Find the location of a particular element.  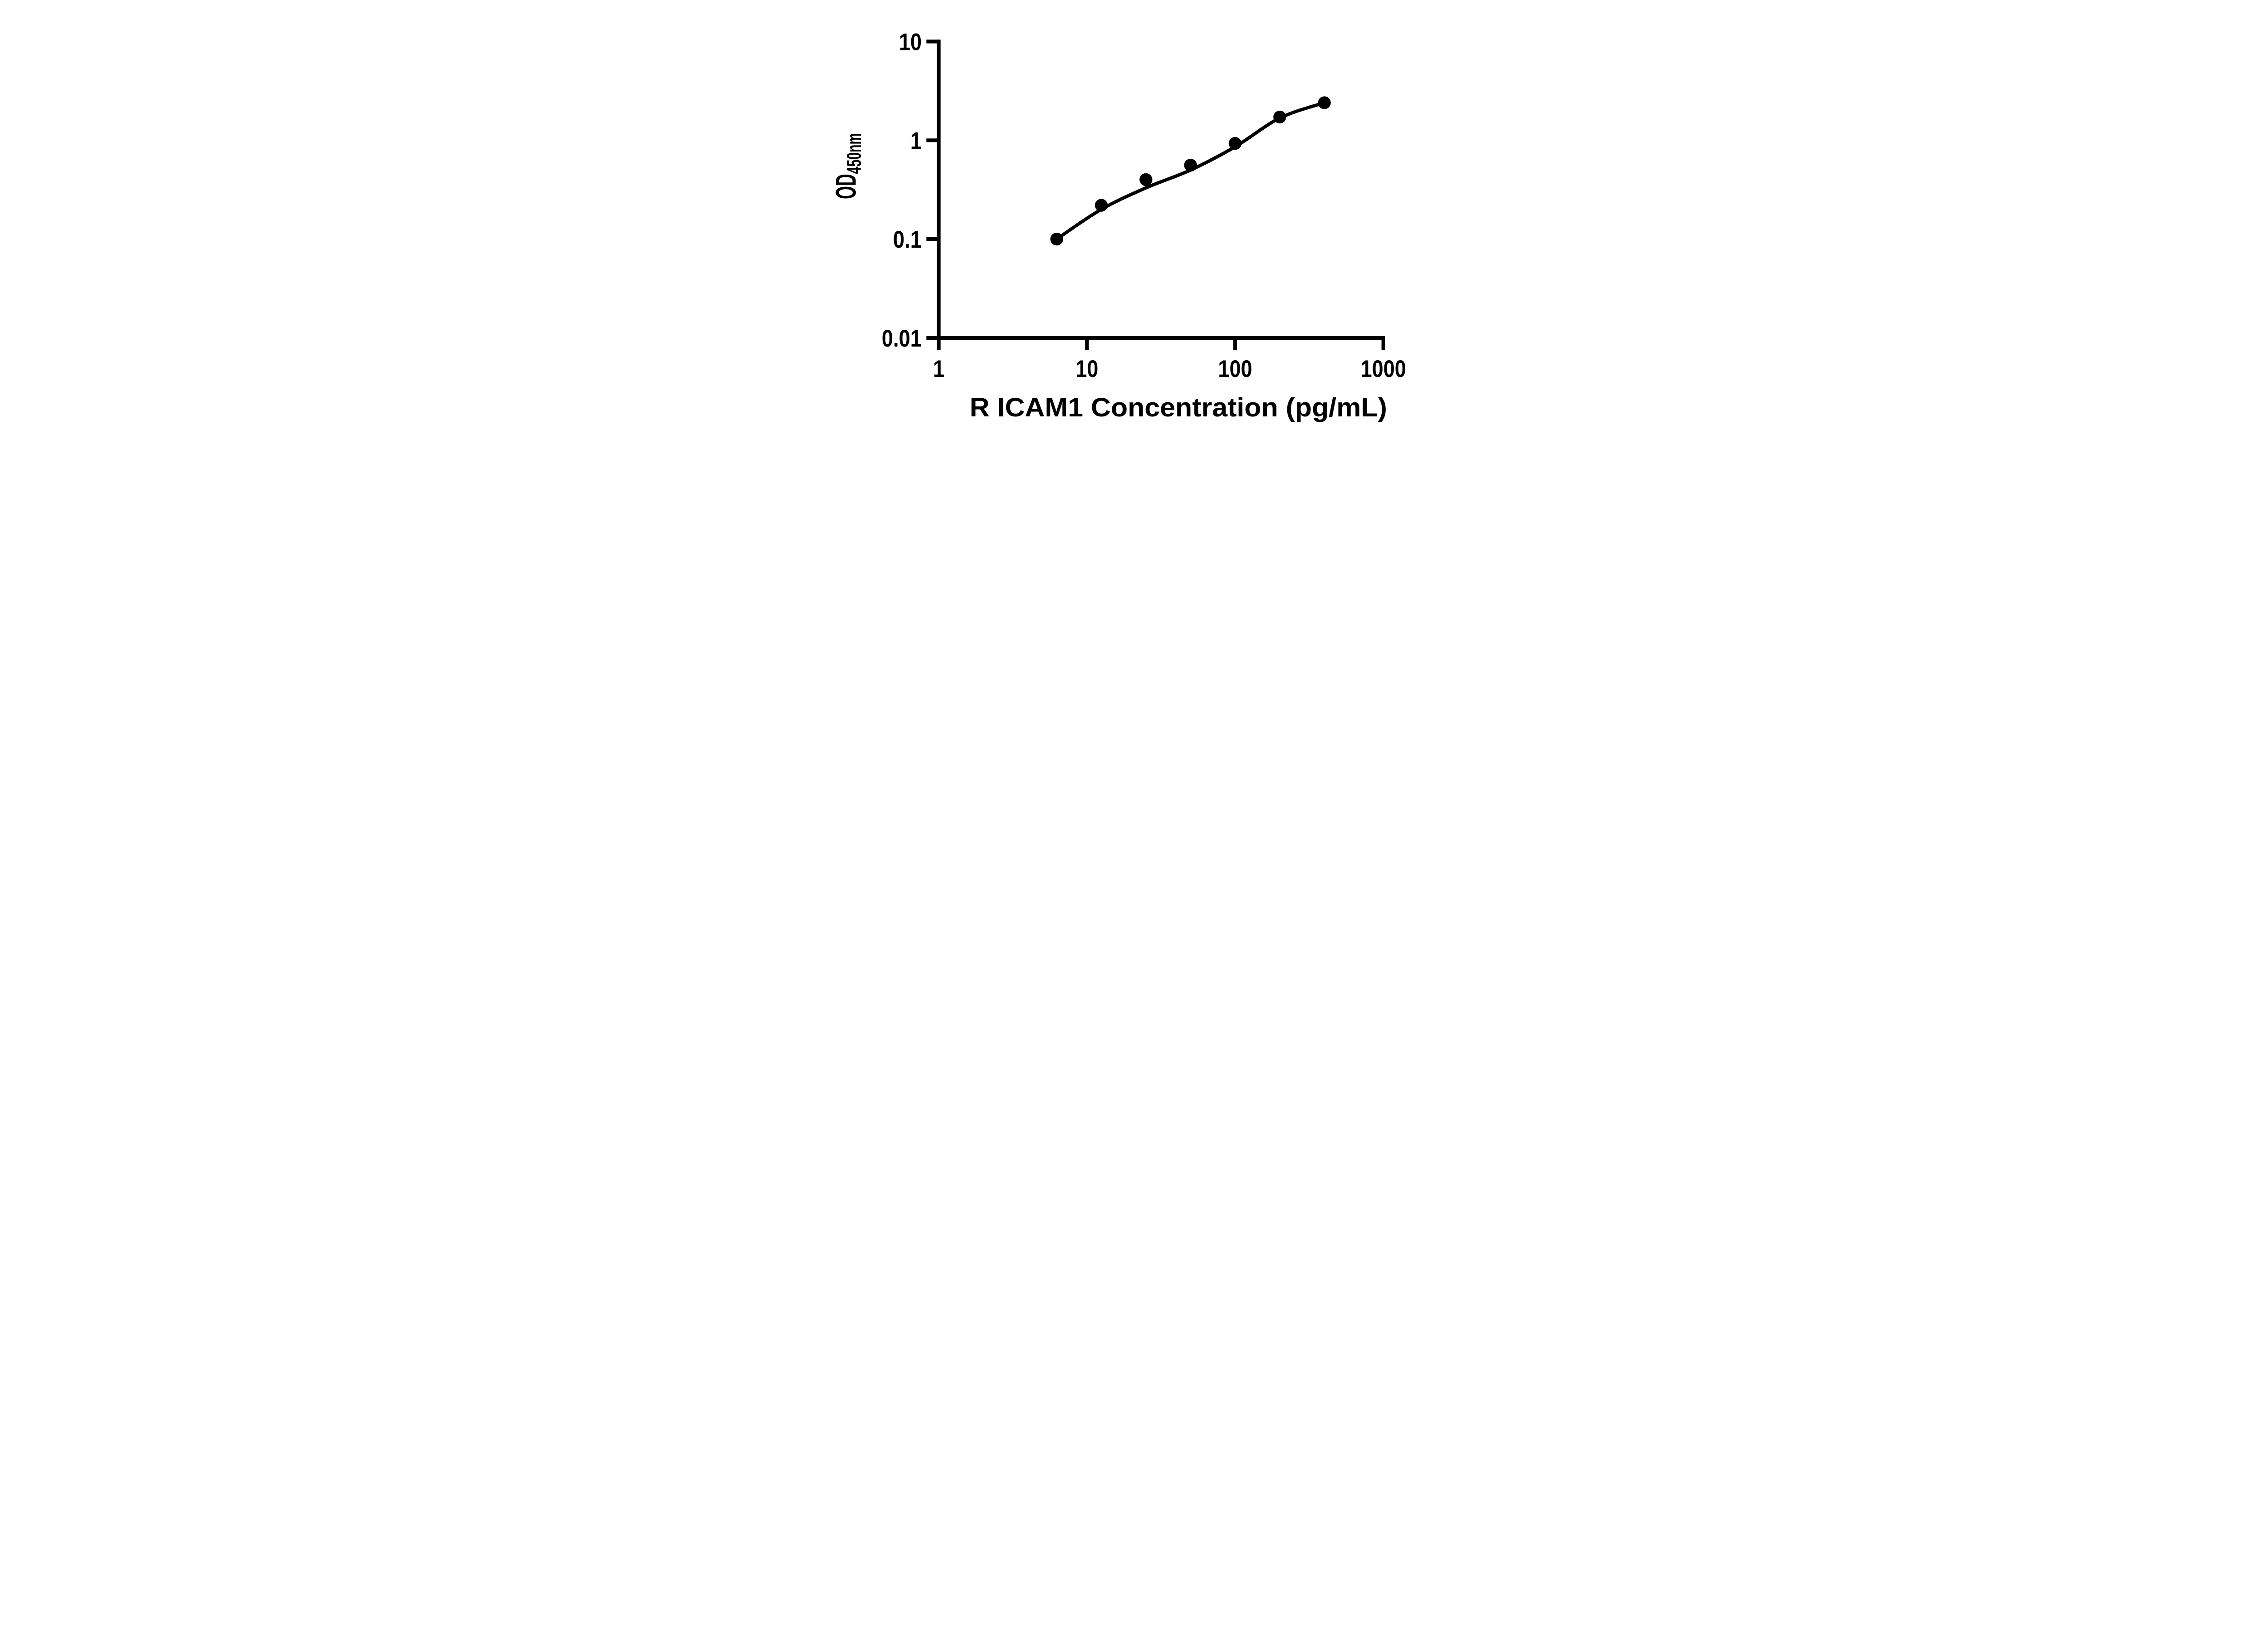

y-tick-label: 0.01 is located at coordinates (902, 338).